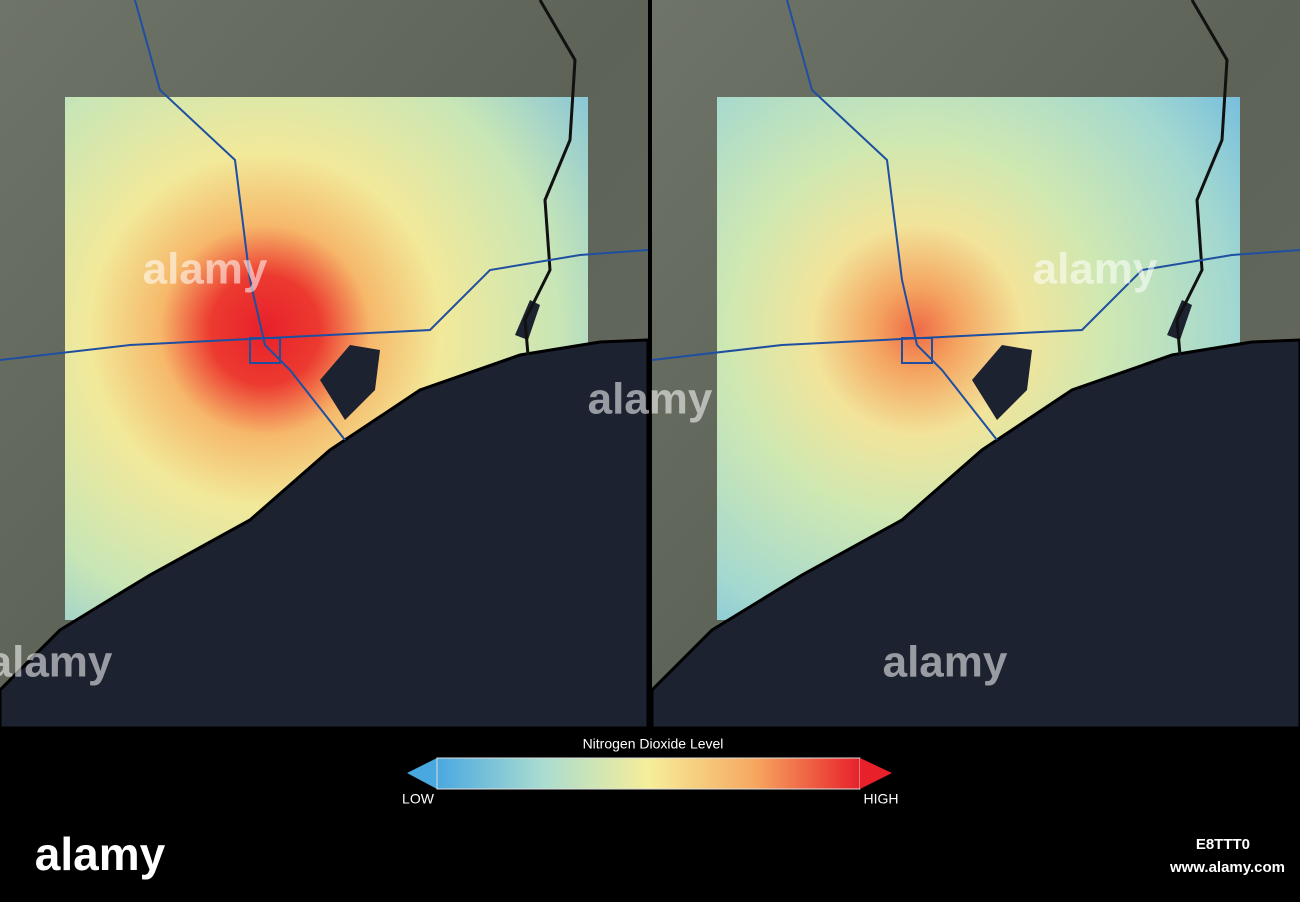 This screenshot has height=902, width=1300. Describe the element at coordinates (881, 799) in the screenshot. I see `legend-high: HIGH` at that location.